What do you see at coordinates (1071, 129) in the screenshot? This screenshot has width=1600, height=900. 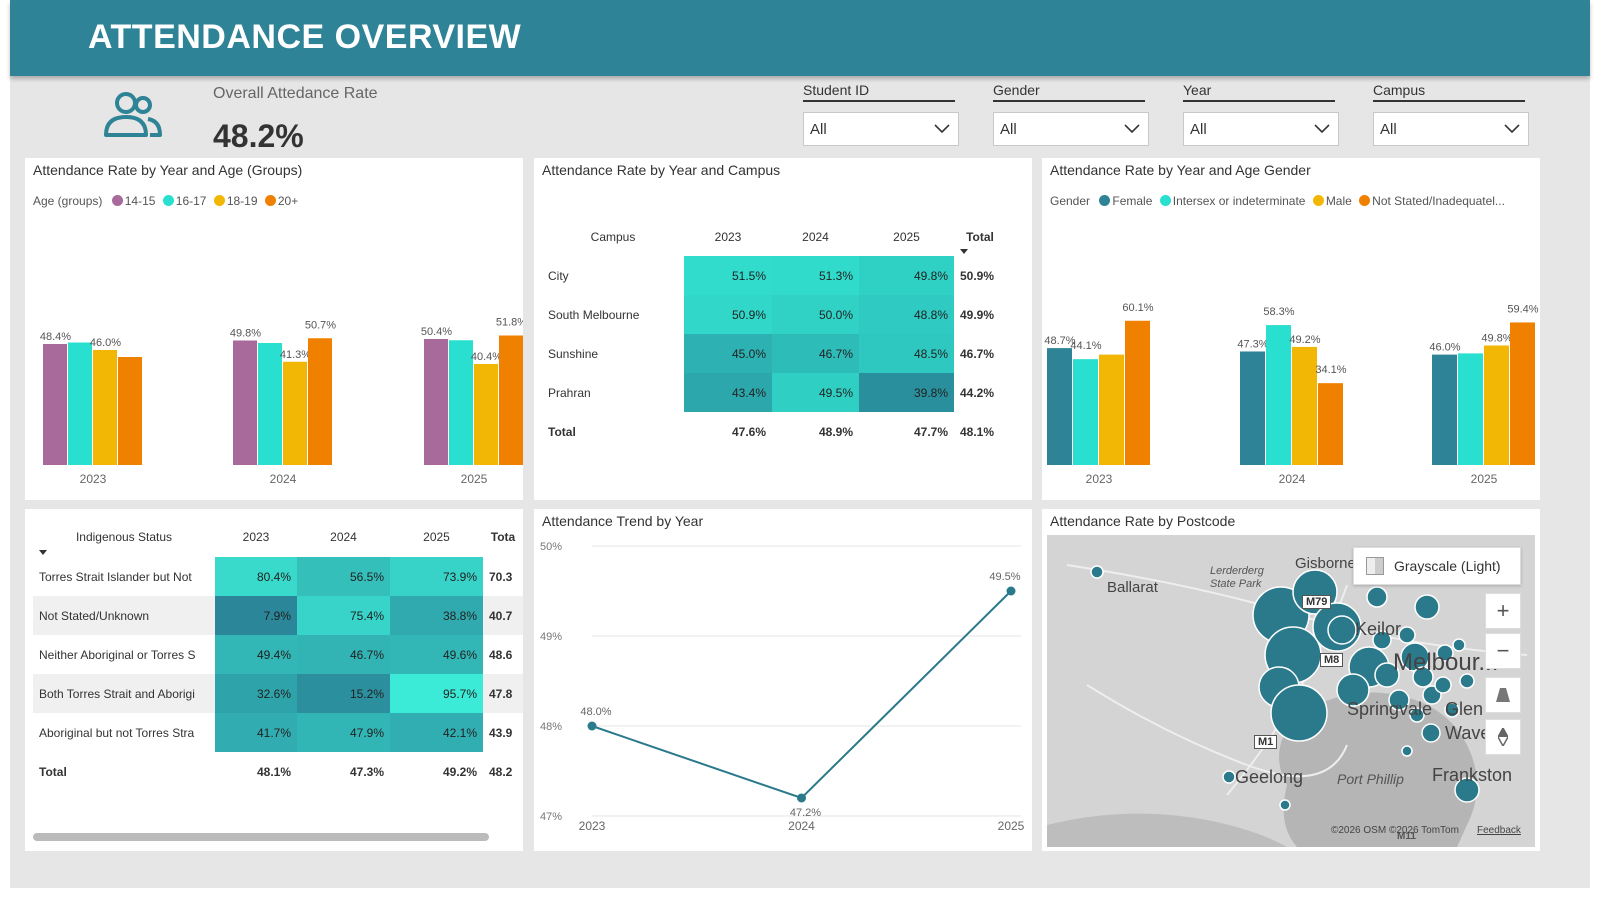 I see `gender-dropdown: All` at bounding box center [1071, 129].